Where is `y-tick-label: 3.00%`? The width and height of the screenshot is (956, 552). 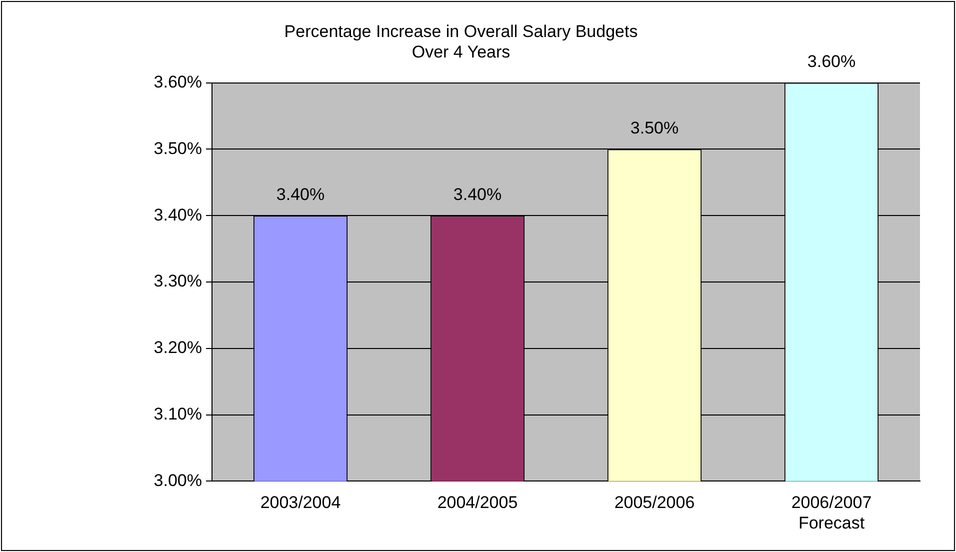 y-tick-label: 3.00% is located at coordinates (178, 480).